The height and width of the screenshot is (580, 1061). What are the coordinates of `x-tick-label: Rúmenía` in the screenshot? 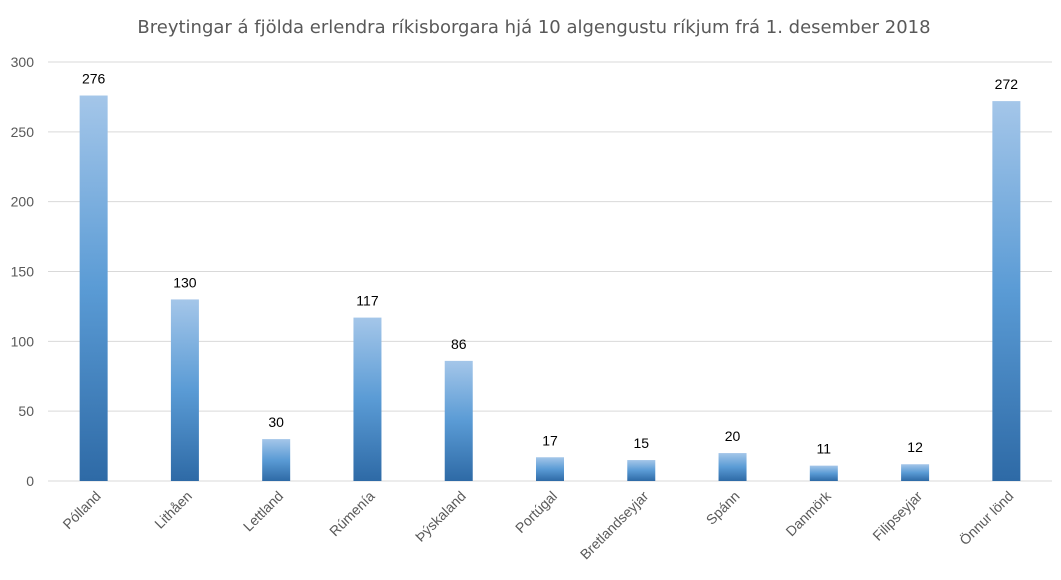 It's located at (352, 514).